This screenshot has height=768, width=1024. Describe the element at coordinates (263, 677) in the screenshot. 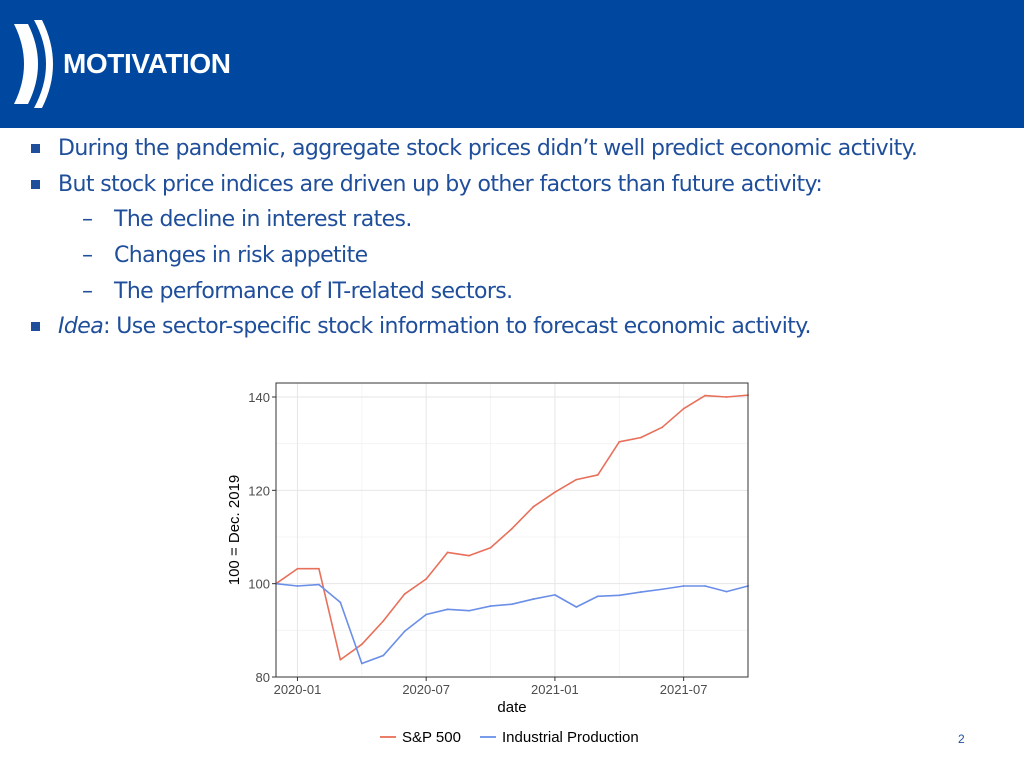

I see `y-tick-label: 80` at that location.